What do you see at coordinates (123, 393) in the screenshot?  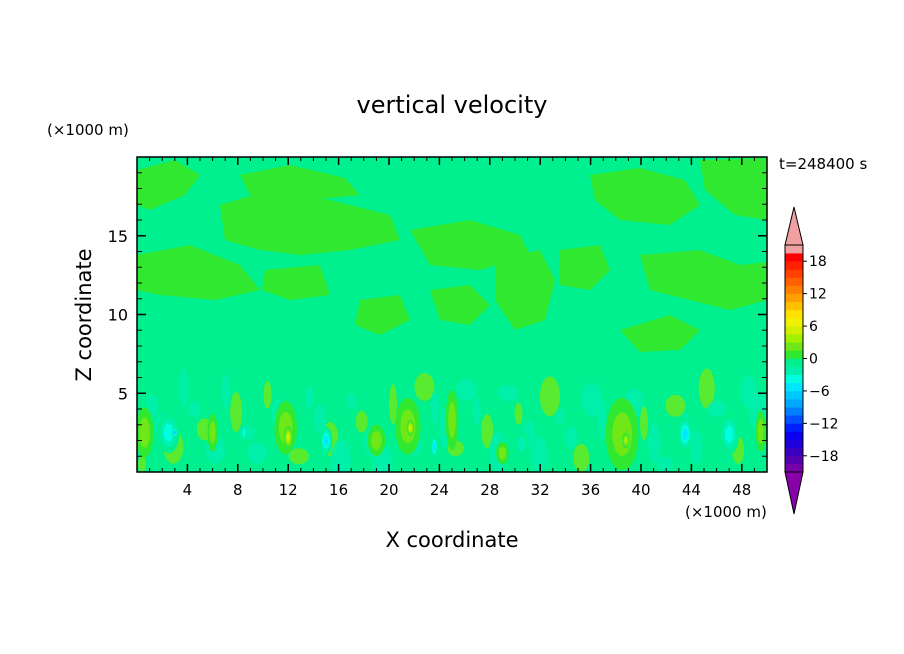 I see `y-tick-label: 5` at bounding box center [123, 393].